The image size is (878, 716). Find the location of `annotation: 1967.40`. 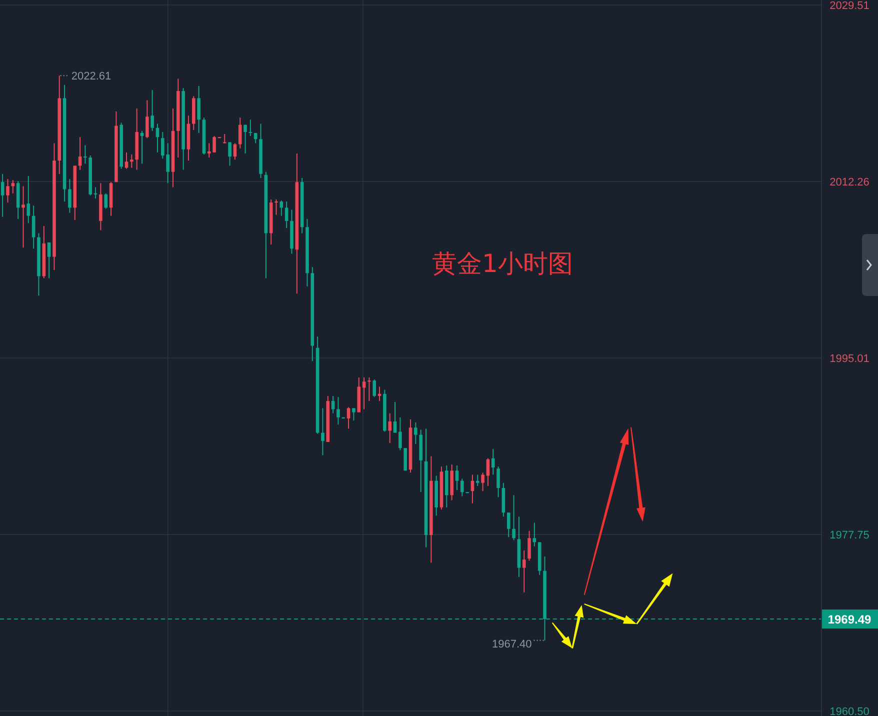

annotation: 1967.40 is located at coordinates (512, 644).